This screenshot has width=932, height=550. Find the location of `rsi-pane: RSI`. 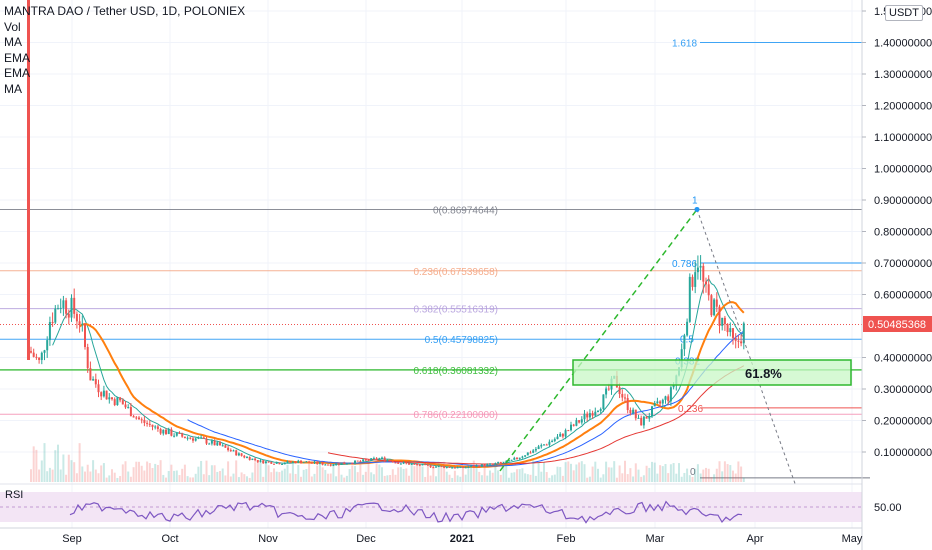

rsi-pane: RSI is located at coordinates (431, 503).